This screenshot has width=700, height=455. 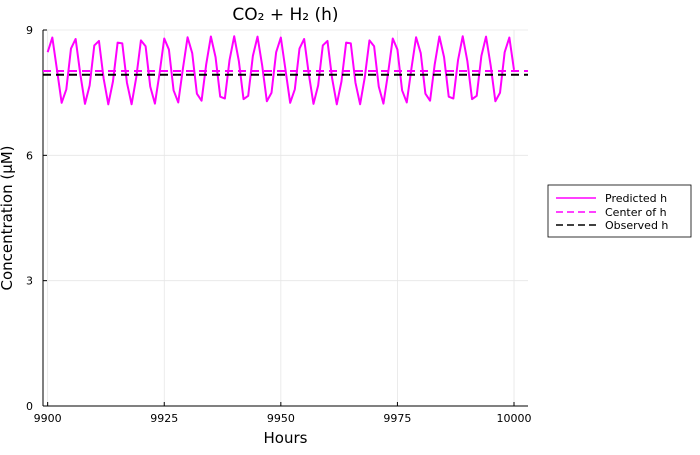 I want to click on chart-title: CO₂ + H₂ (h), so click(x=285, y=15).